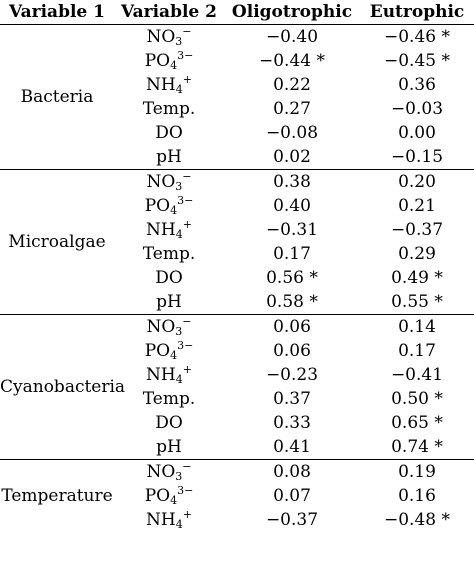 This screenshot has width=474, height=567. What do you see at coordinates (237, 399) in the screenshot?
I see `table-row: Temp. 0.37 0.50 *` at bounding box center [237, 399].